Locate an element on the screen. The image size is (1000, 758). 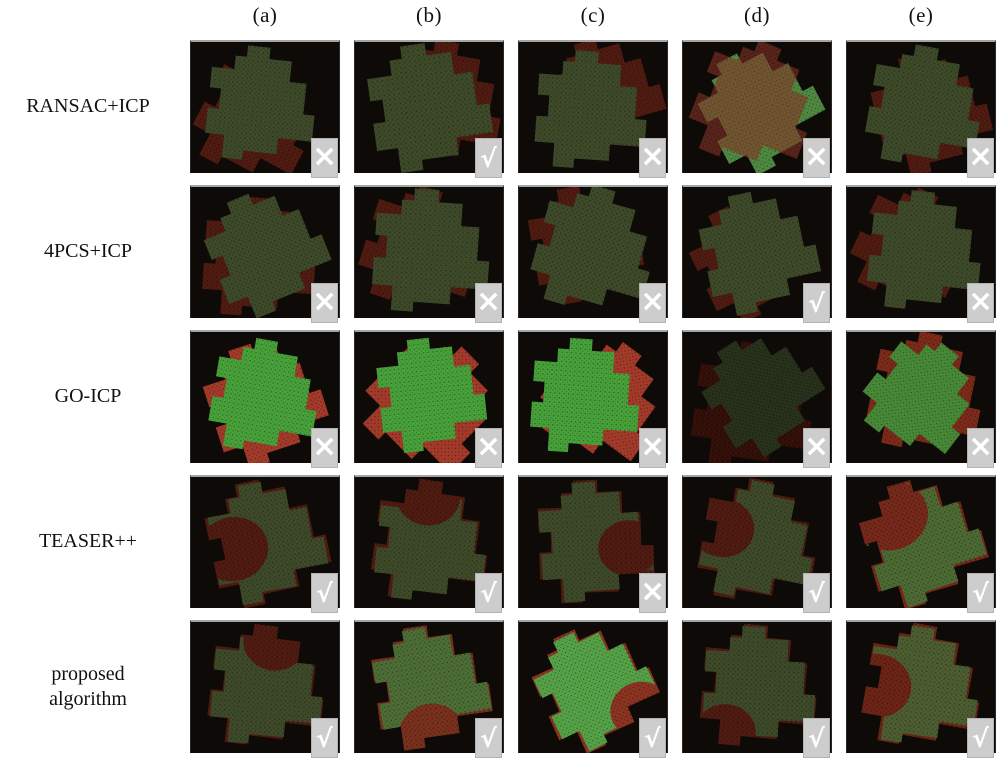
row-label-ransac-icp: RANSAC+ICP is located at coordinates (88, 106).